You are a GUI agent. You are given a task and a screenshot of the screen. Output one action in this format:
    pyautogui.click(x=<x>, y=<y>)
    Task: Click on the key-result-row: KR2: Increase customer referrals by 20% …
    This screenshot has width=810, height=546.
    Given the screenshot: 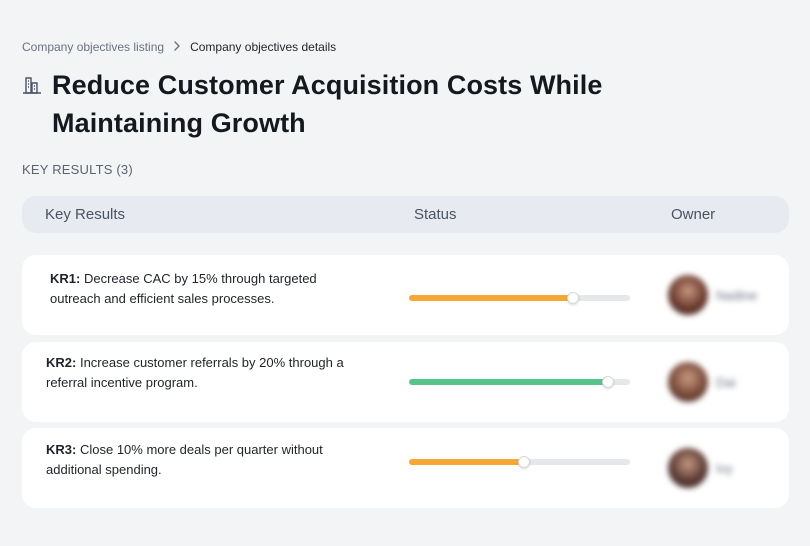 What is the action you would take?
    pyautogui.click(x=405, y=382)
    